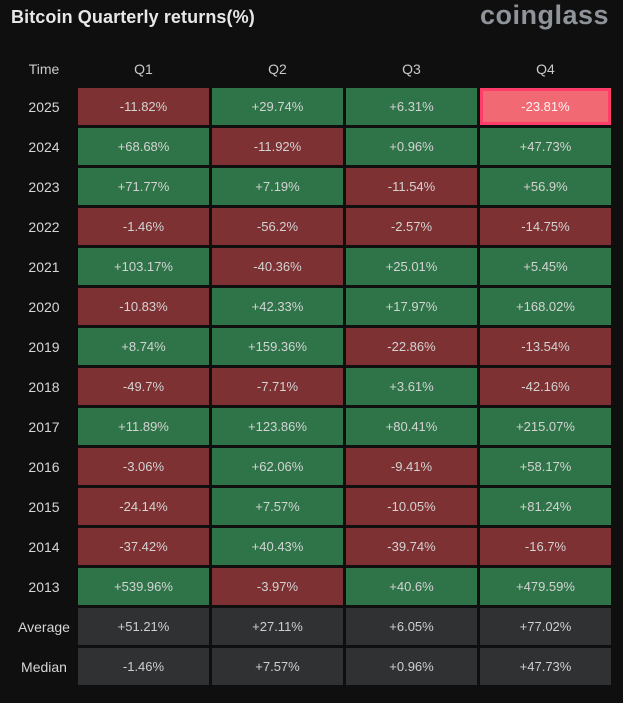 The width and height of the screenshot is (623, 703). I want to click on stat-cell-median-q2: +7.57%, so click(277, 666).